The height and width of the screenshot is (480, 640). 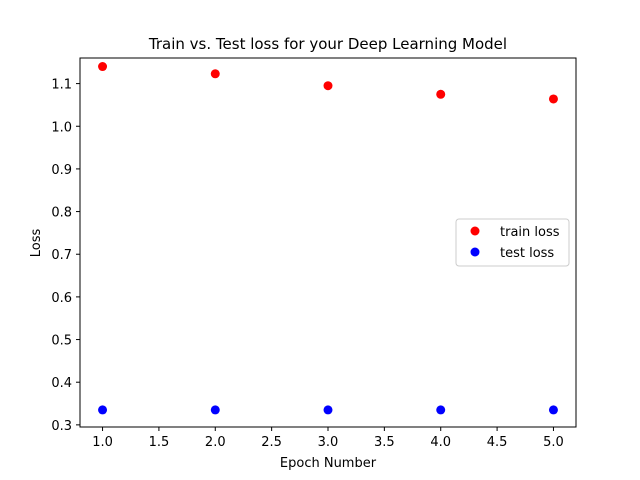 What do you see at coordinates (527, 253) in the screenshot?
I see `legend-label-test-loss: test loss` at bounding box center [527, 253].